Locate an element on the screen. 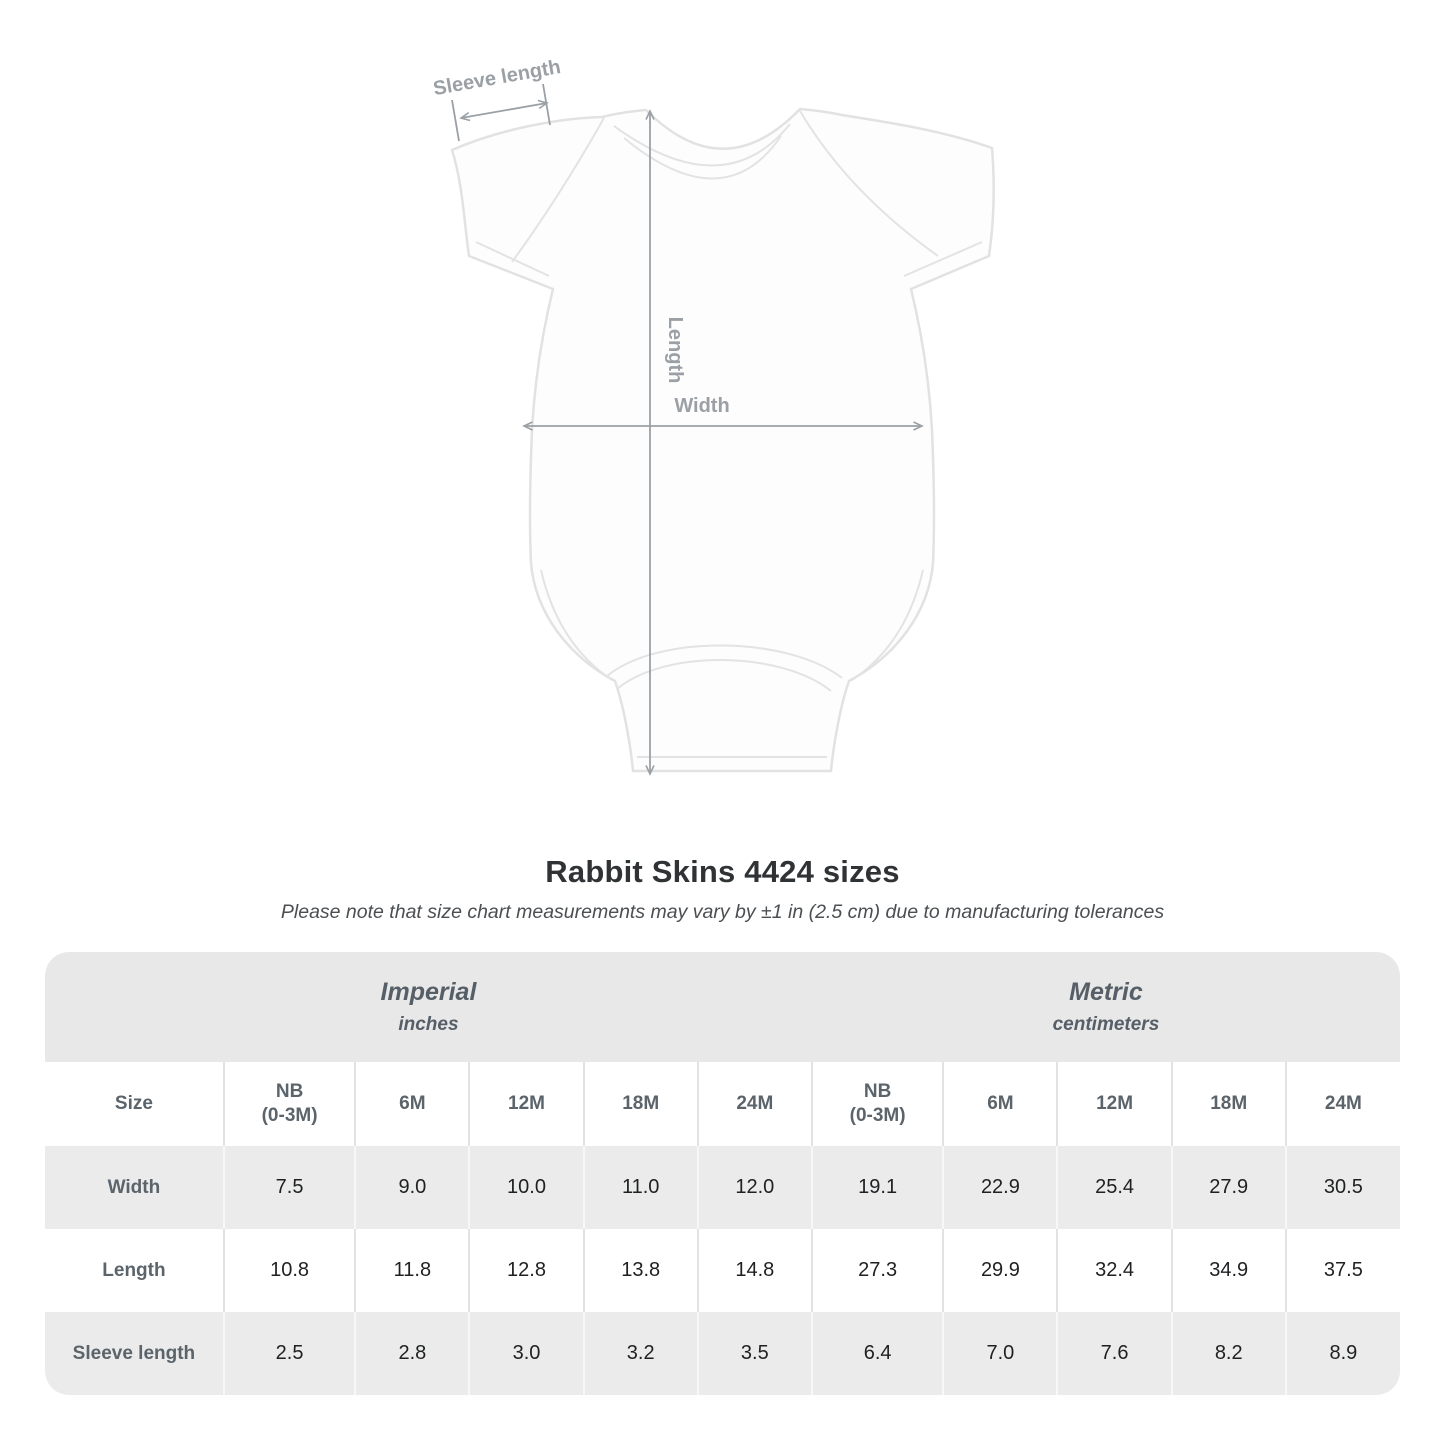 Image resolution: width=1445 pixels, height=1445 pixels. measurement-value: 12.0 is located at coordinates (754, 1187).